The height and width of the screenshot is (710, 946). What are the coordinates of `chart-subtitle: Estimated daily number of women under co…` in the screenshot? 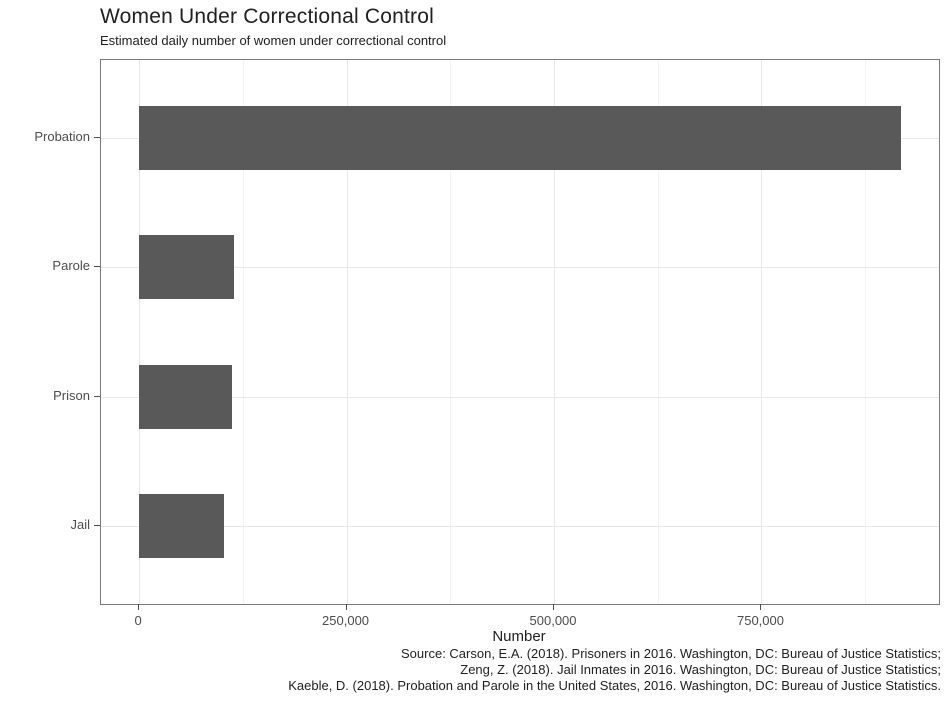 It's located at (273, 40).